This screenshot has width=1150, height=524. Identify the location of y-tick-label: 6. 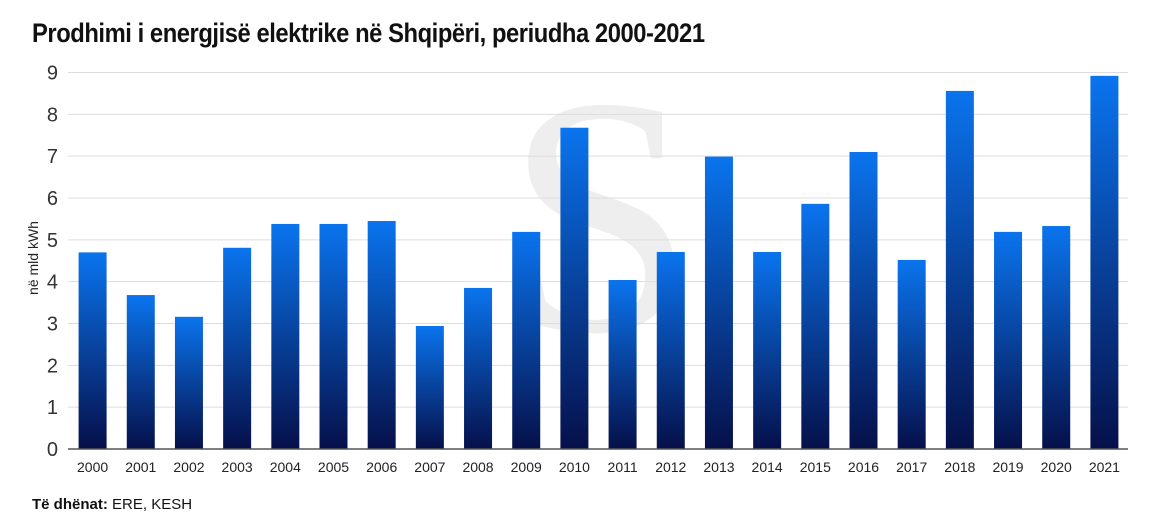
(52, 199).